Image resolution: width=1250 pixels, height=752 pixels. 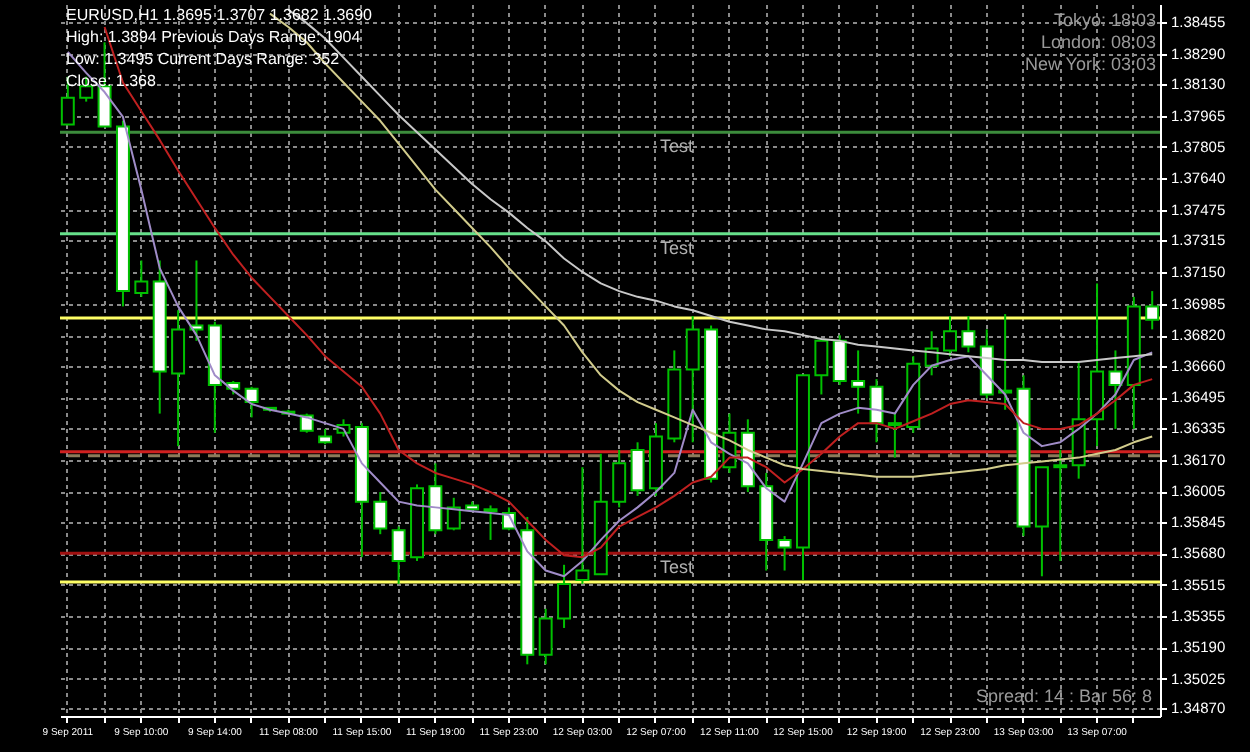 I want to click on annotation: New York: 03:03, so click(x=1090, y=64).